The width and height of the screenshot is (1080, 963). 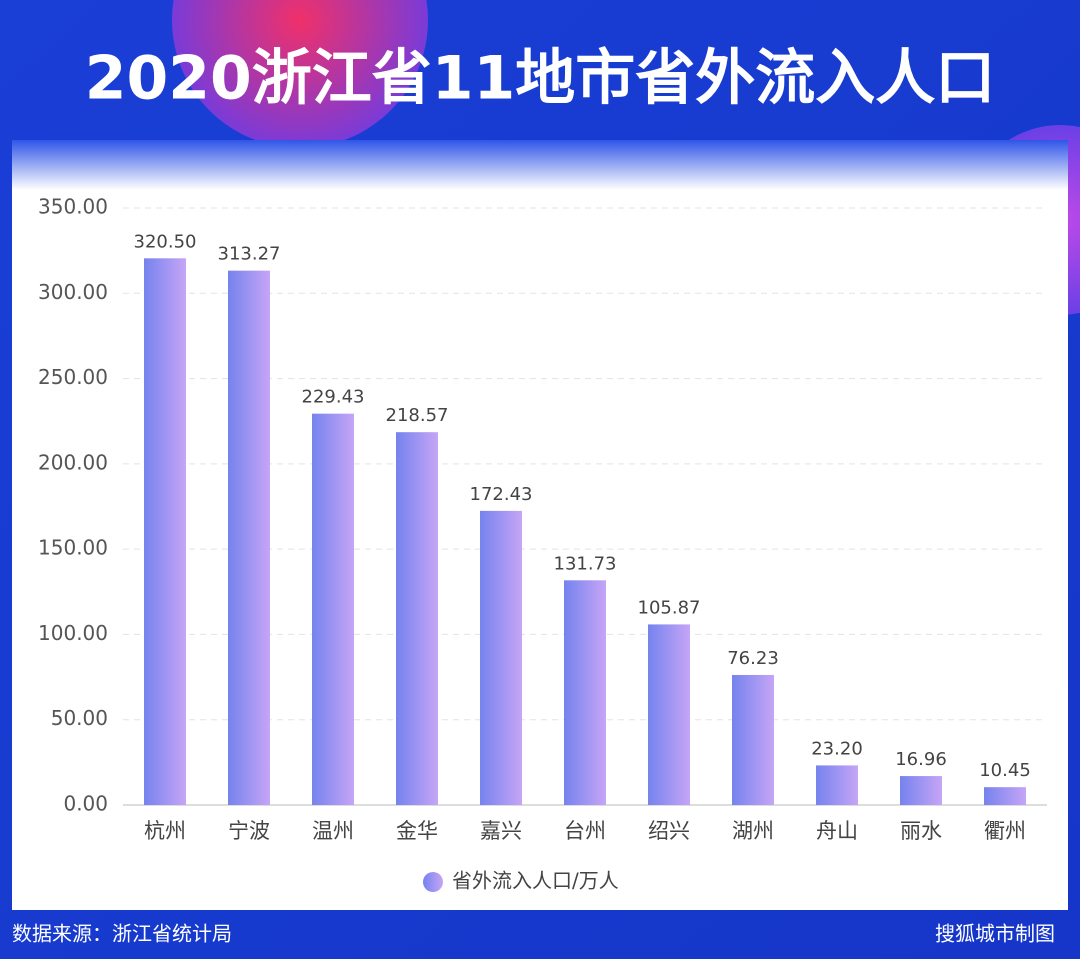 What do you see at coordinates (333, 397) in the screenshot?
I see `value-label: 229.43` at bounding box center [333, 397].